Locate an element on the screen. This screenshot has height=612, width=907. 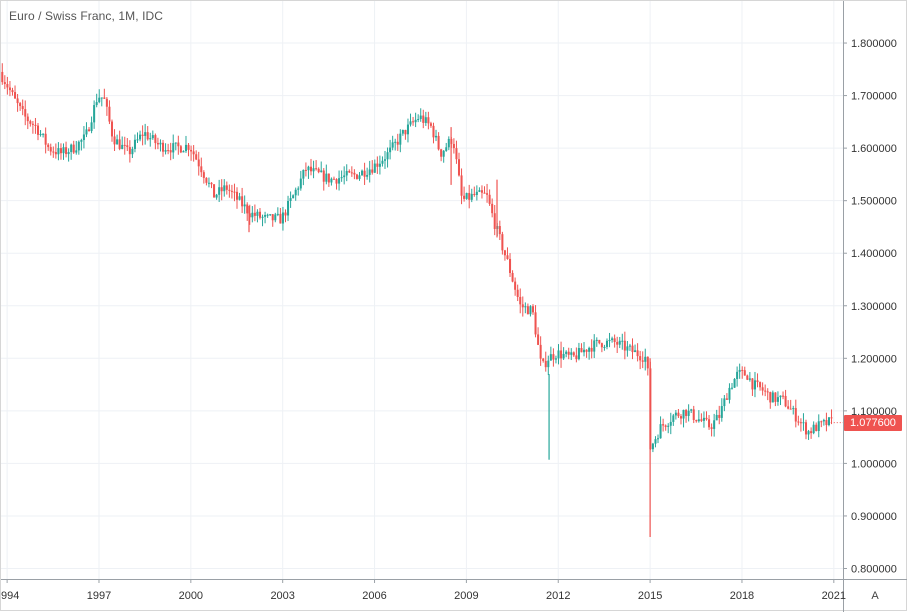
y-tick-label: 0.800000 is located at coordinates (874, 569).